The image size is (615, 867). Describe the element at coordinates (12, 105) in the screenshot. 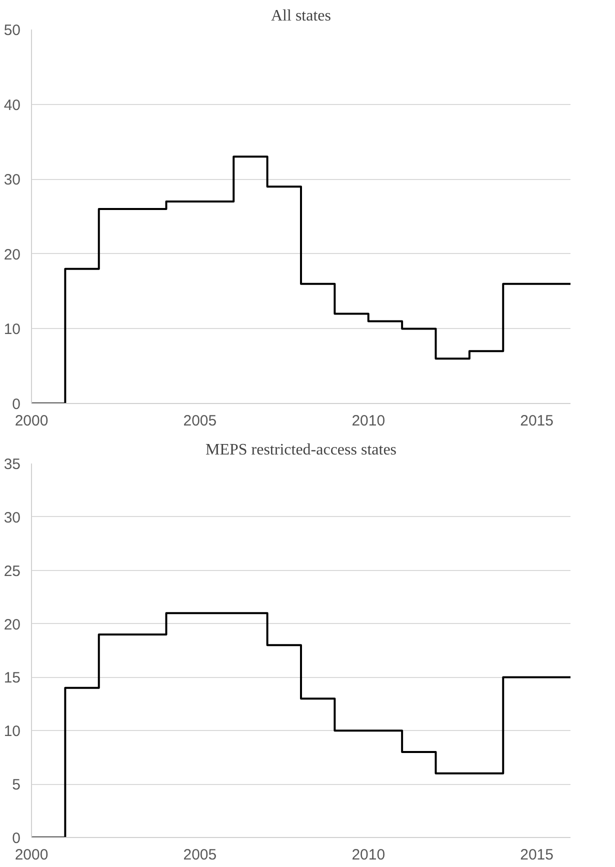

I see `y-tick-label: 40` at that location.